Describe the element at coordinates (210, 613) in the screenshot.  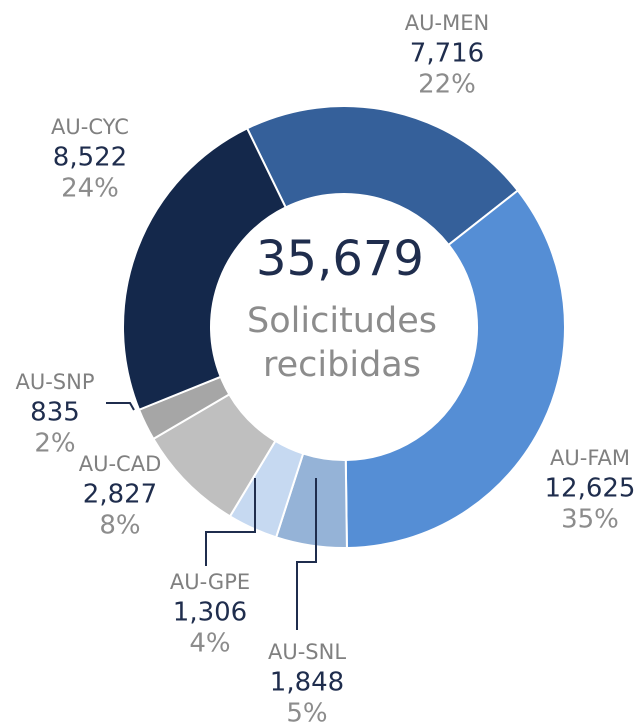
I see `value-label: 1,306` at that location.